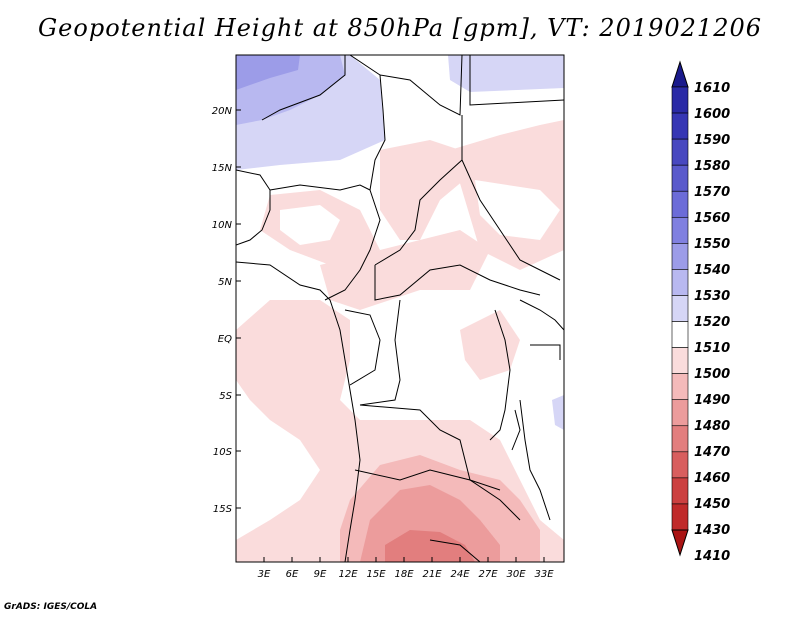 This screenshot has height=618, width=800. I want to click on border-tanzania-mozambique, so click(535, 460).